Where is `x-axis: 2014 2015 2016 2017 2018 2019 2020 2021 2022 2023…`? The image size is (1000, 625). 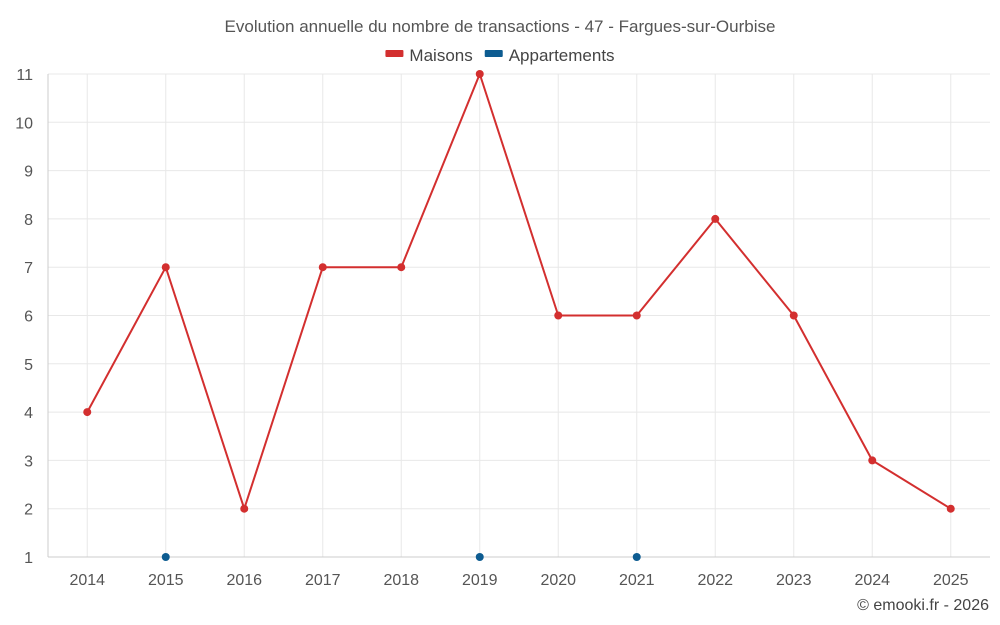 x-axis: 2014 2015 2016 2017 2018 2019 2020 2021 2022 2023… is located at coordinates (519, 572).